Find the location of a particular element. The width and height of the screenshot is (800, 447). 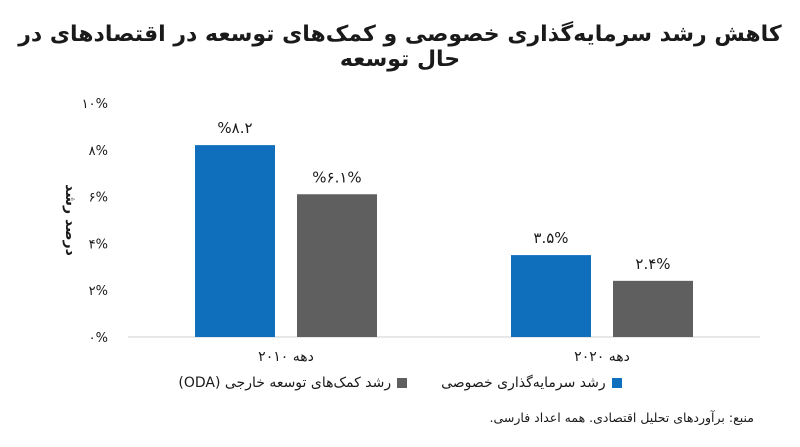

y-tick-label: ۴% is located at coordinates (98, 244).